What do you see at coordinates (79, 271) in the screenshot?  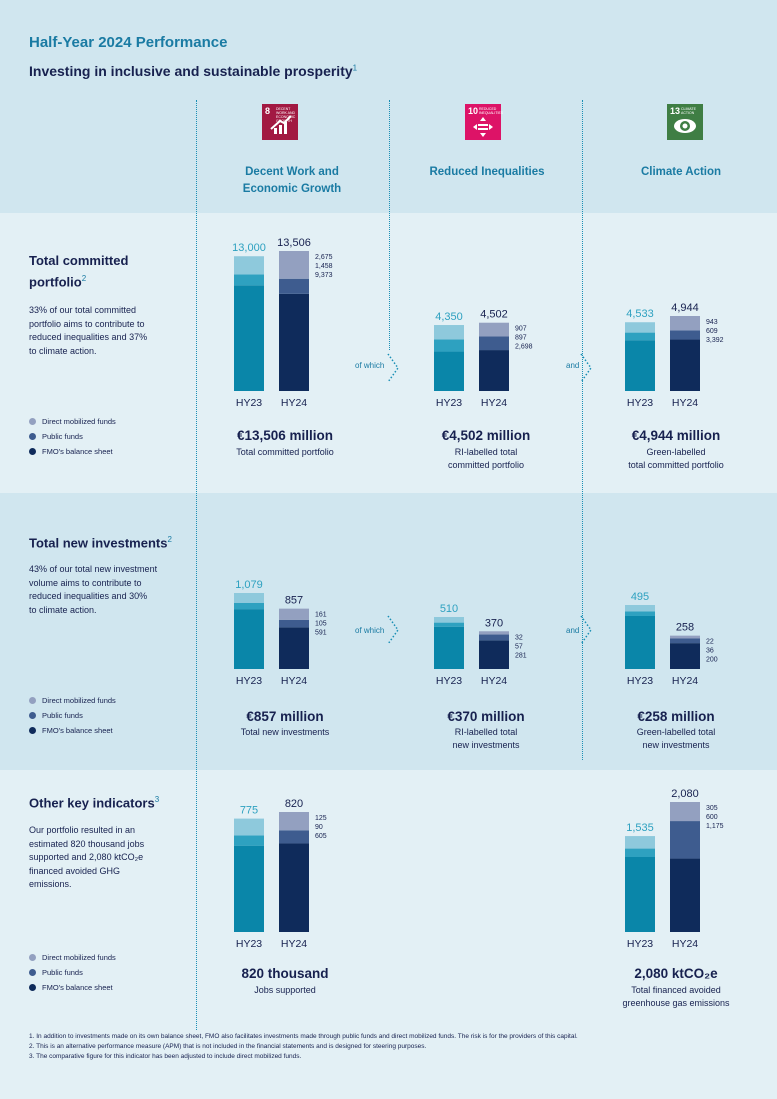 I see `section-title-committed: Total committed portfolio2` at bounding box center [79, 271].